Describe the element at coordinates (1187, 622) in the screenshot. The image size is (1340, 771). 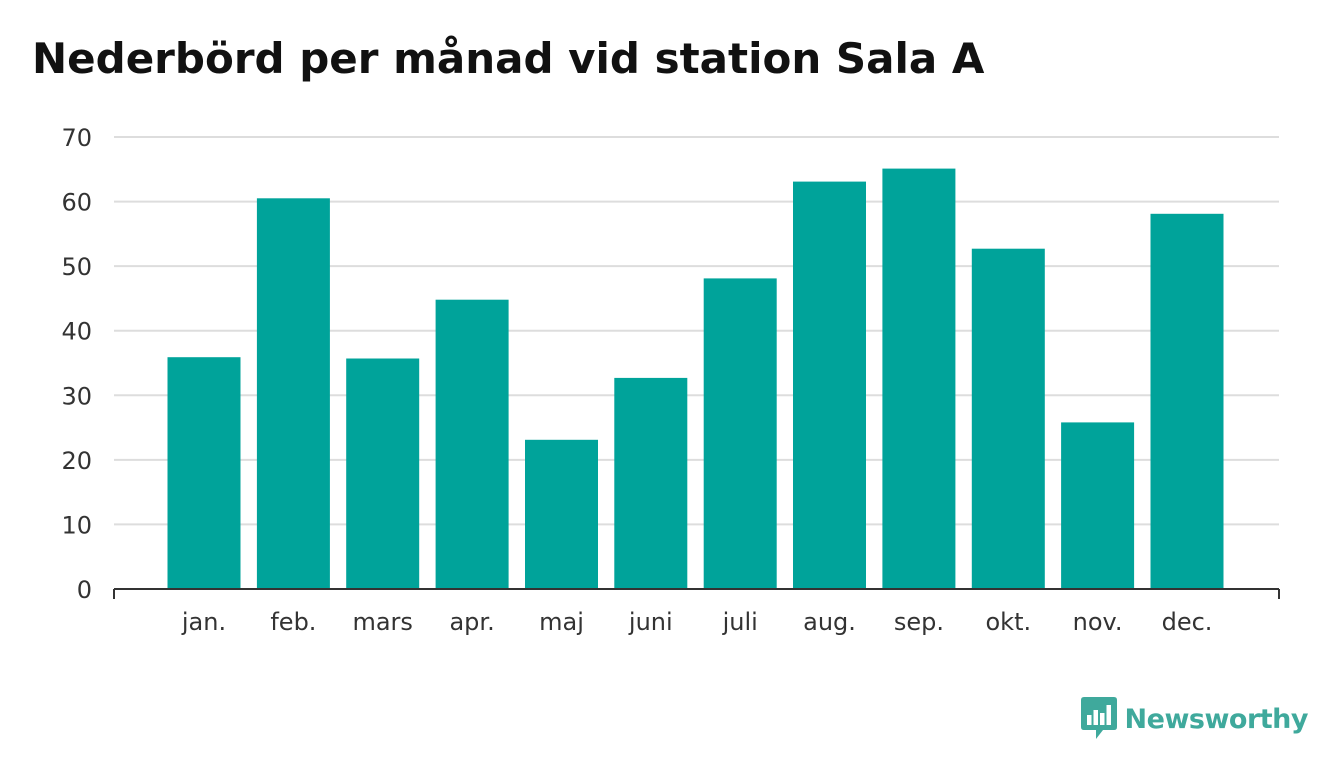
I see `x-tick-label: dec.` at that location.